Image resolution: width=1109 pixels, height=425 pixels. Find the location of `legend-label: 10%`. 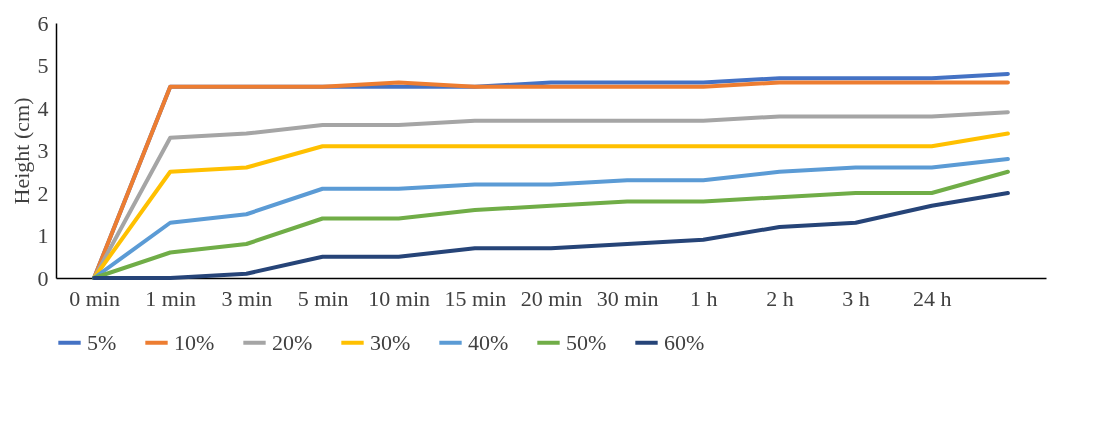

legend-label: 10% is located at coordinates (194, 342).